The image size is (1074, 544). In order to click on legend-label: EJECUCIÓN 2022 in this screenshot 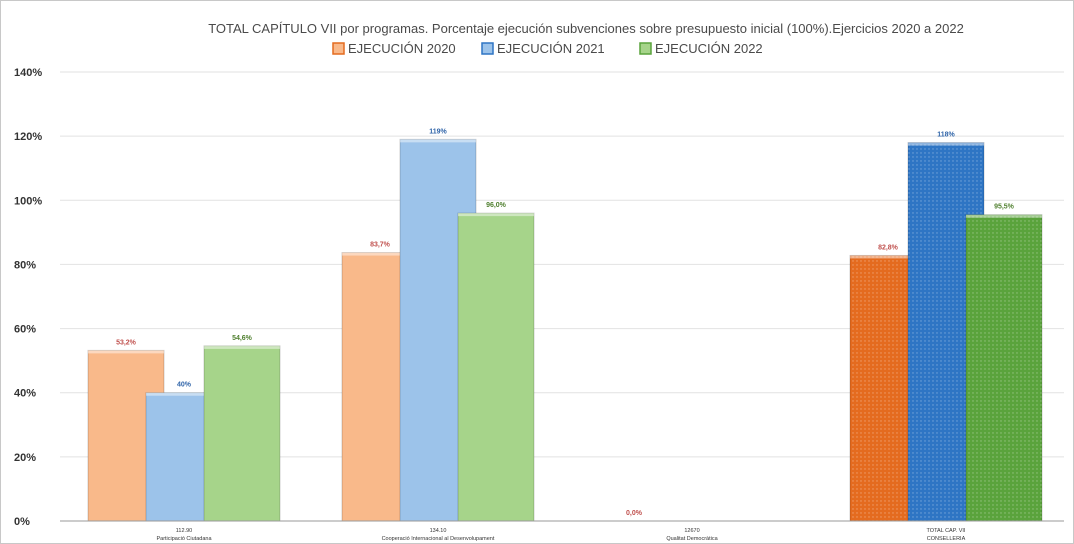, I will do `click(709, 48)`.